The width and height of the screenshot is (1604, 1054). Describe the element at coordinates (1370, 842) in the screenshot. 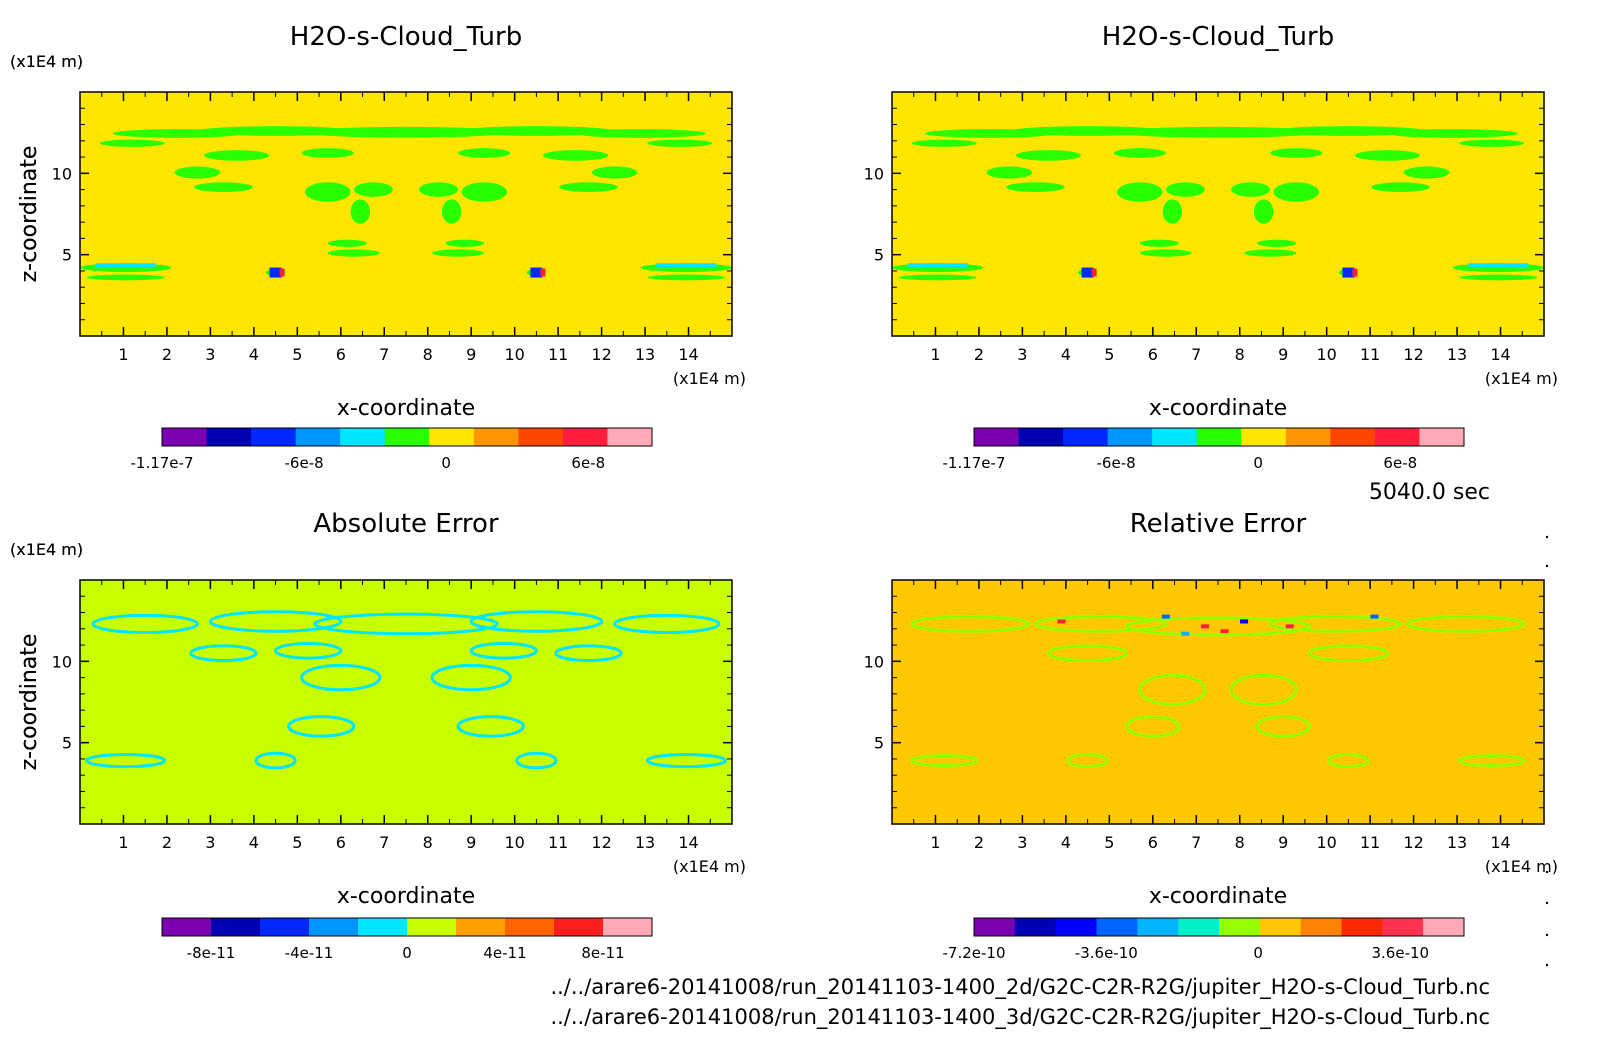

I see `x-tick-label: 11` at that location.